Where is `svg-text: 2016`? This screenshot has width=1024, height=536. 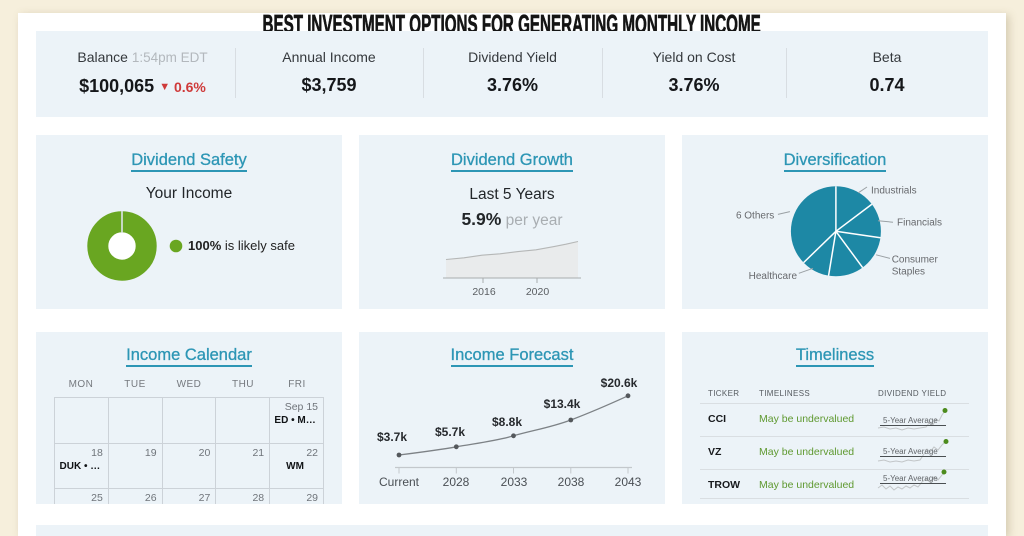
svg-text: 2016 is located at coordinates (484, 292).